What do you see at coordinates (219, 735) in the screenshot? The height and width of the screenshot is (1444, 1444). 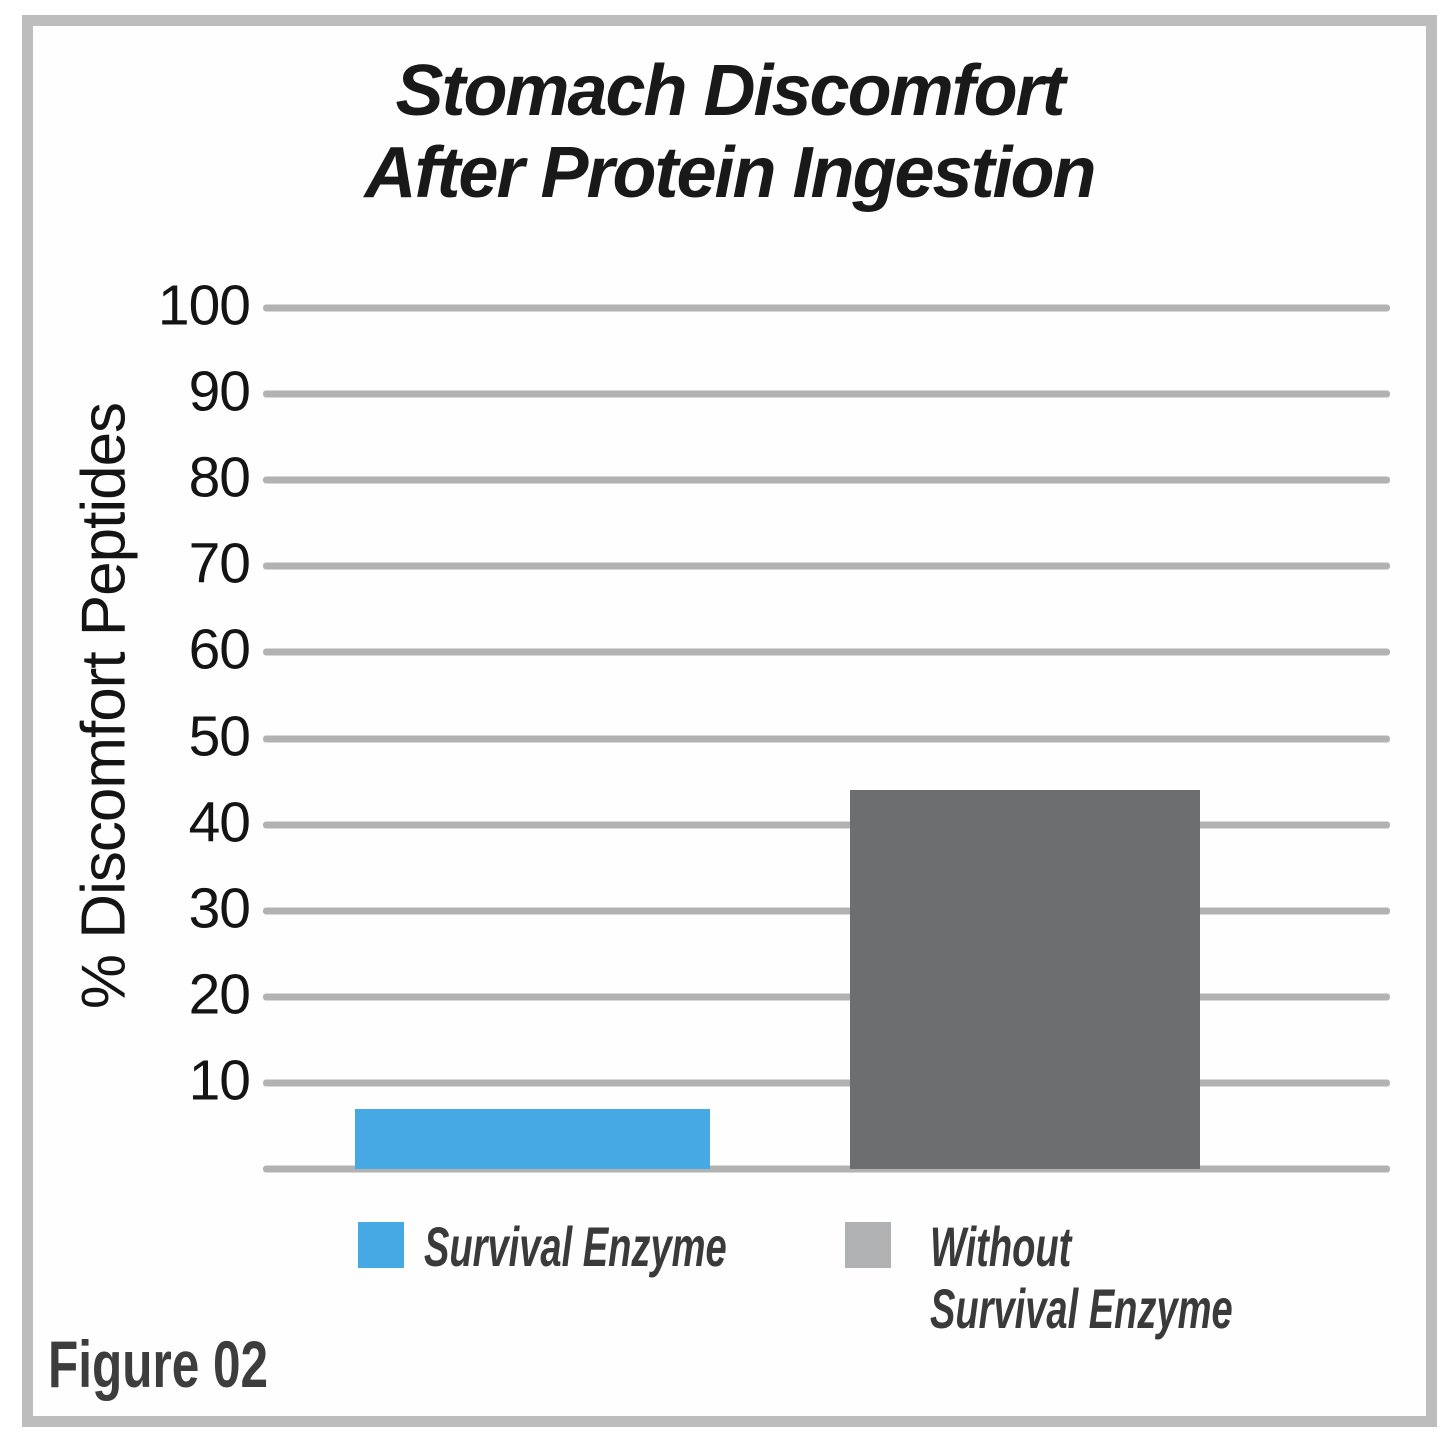 I see `y-tick-label-50: 50` at bounding box center [219, 735].